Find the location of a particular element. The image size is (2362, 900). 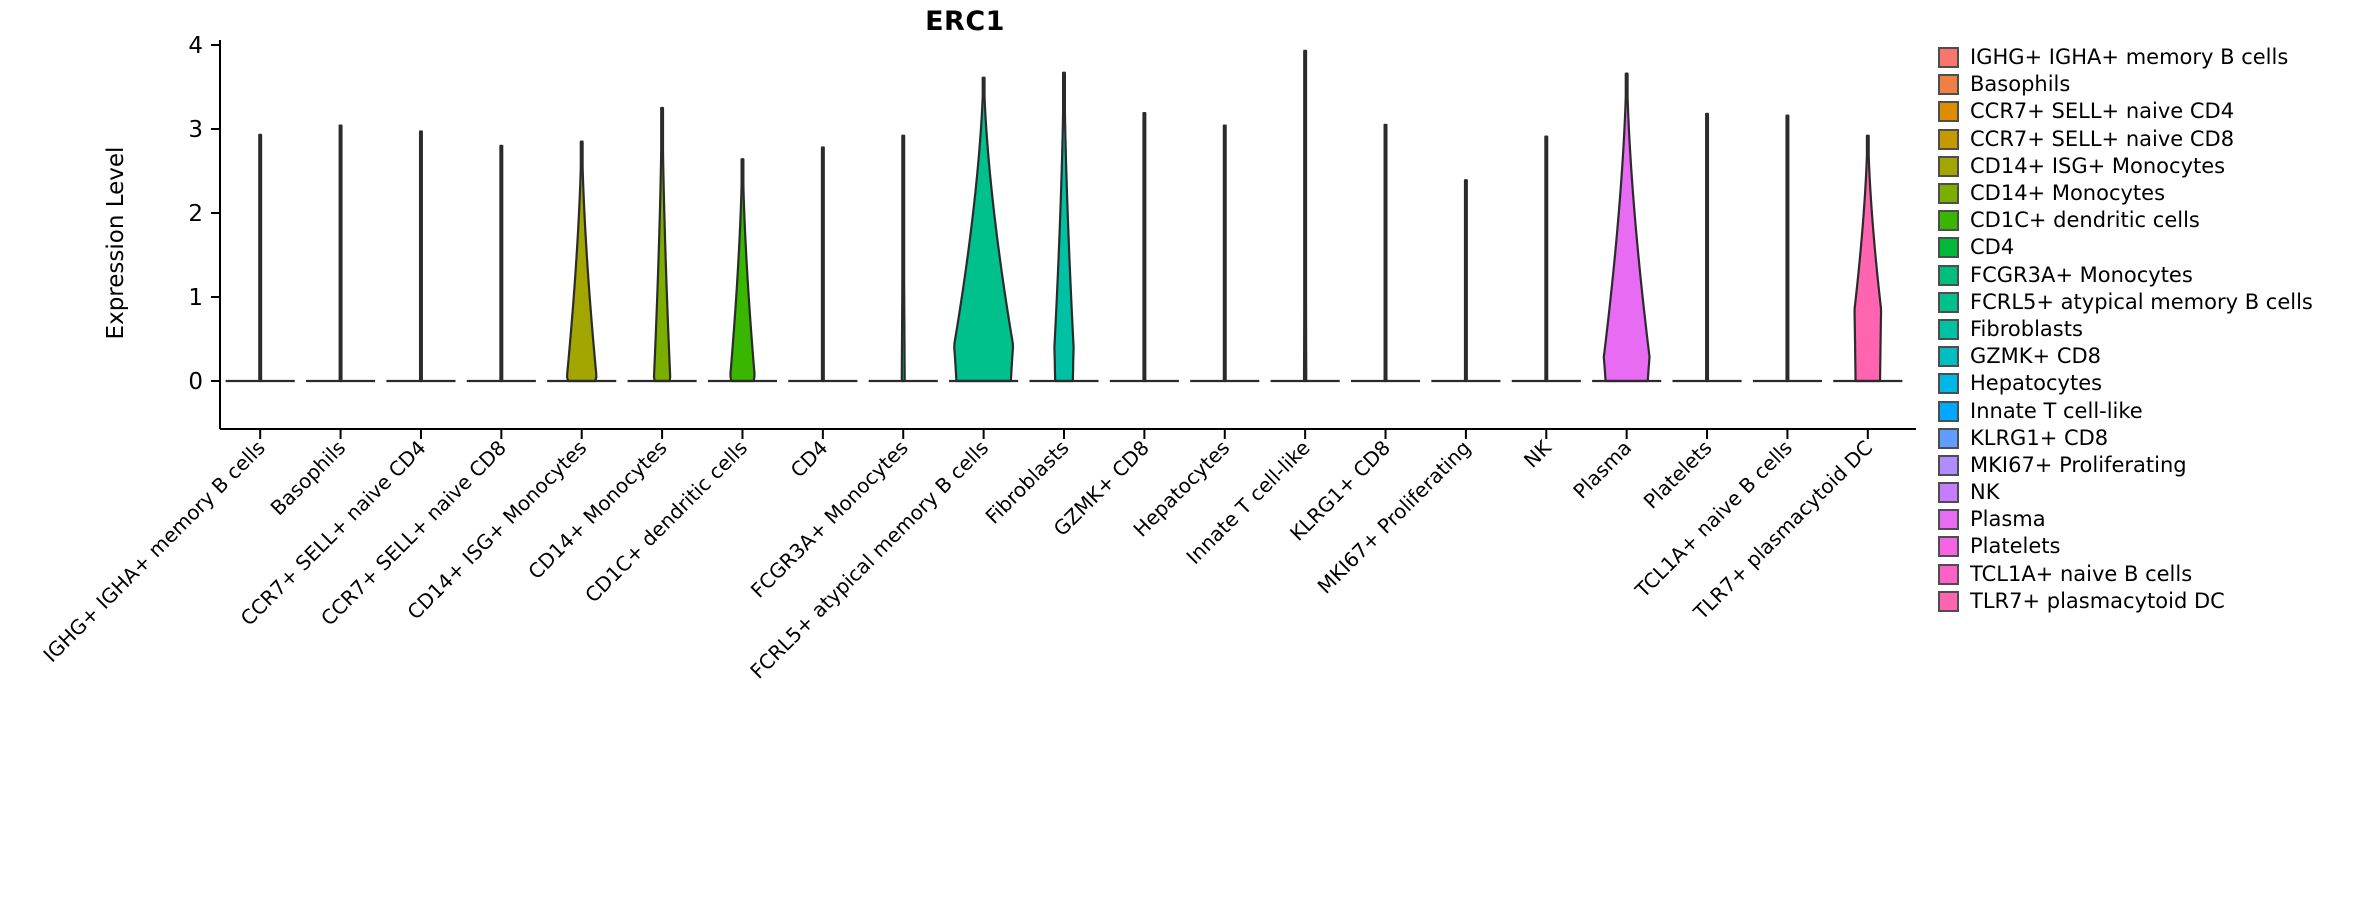

page-title: ERC1 is located at coordinates (965, 21).